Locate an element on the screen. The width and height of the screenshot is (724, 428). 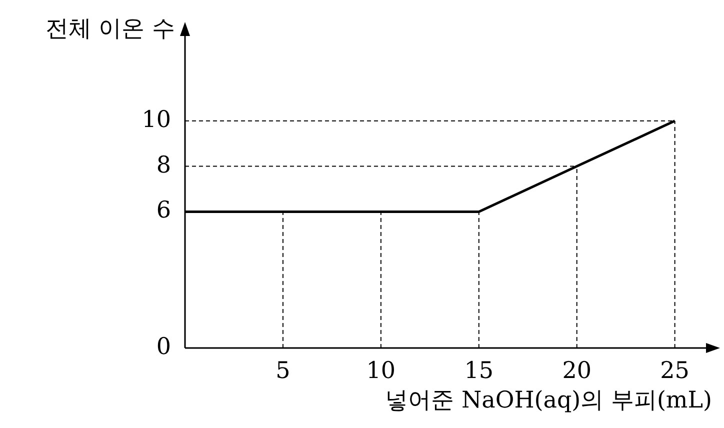
x-tick-label: 5 is located at coordinates (283, 371).